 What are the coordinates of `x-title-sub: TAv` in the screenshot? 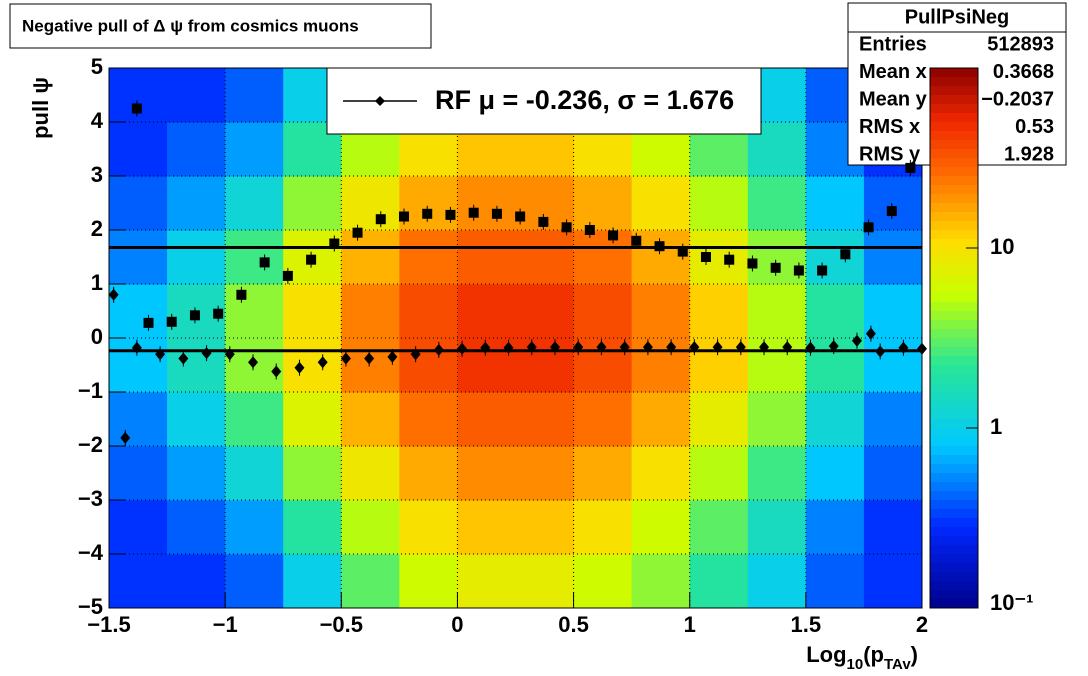 It's located at (897, 664).